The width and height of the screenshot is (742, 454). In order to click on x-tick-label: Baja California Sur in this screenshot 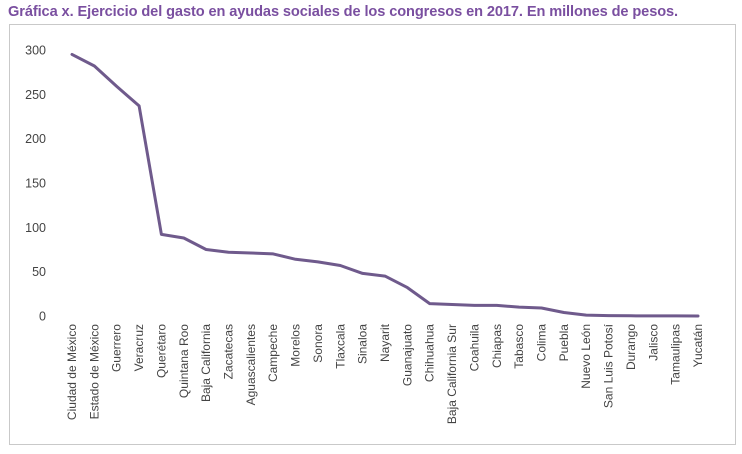, I will do `click(452, 374)`.